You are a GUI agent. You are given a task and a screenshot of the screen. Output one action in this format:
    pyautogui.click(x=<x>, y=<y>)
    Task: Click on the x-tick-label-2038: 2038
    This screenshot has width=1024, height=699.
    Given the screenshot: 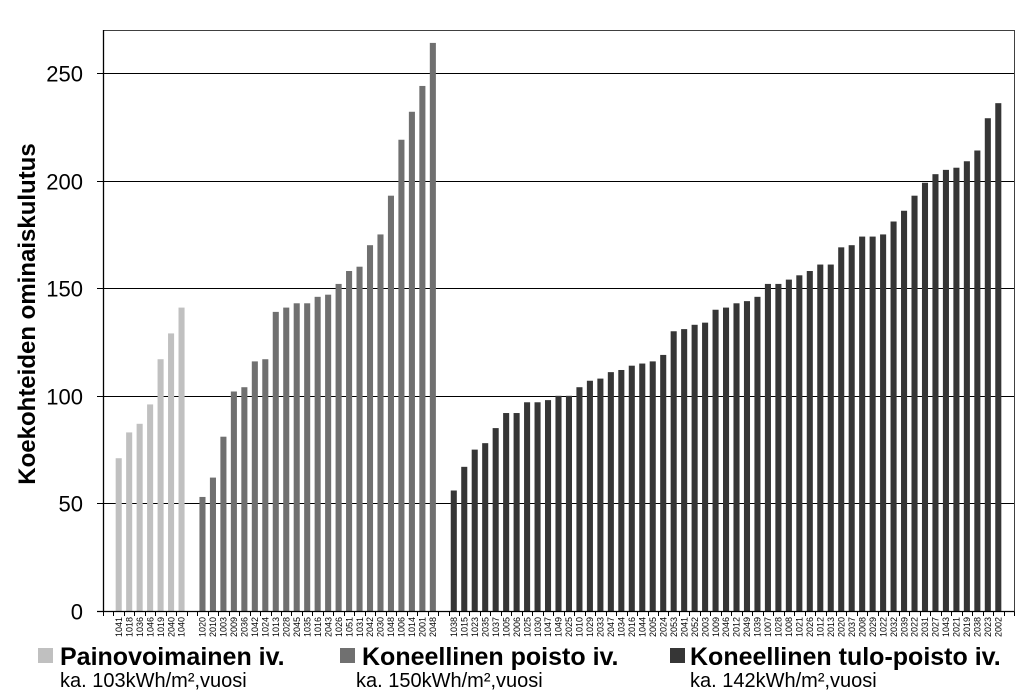 What is the action you would take?
    pyautogui.click(x=978, y=627)
    